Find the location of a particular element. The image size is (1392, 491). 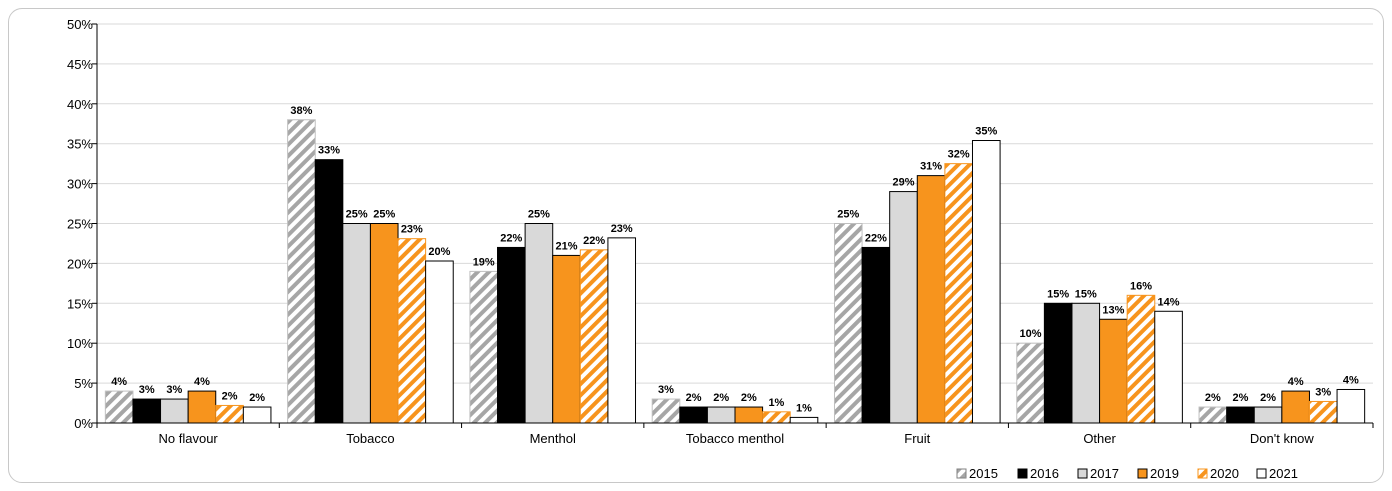

data-label-2019-3: 2% is located at coordinates (749, 398).